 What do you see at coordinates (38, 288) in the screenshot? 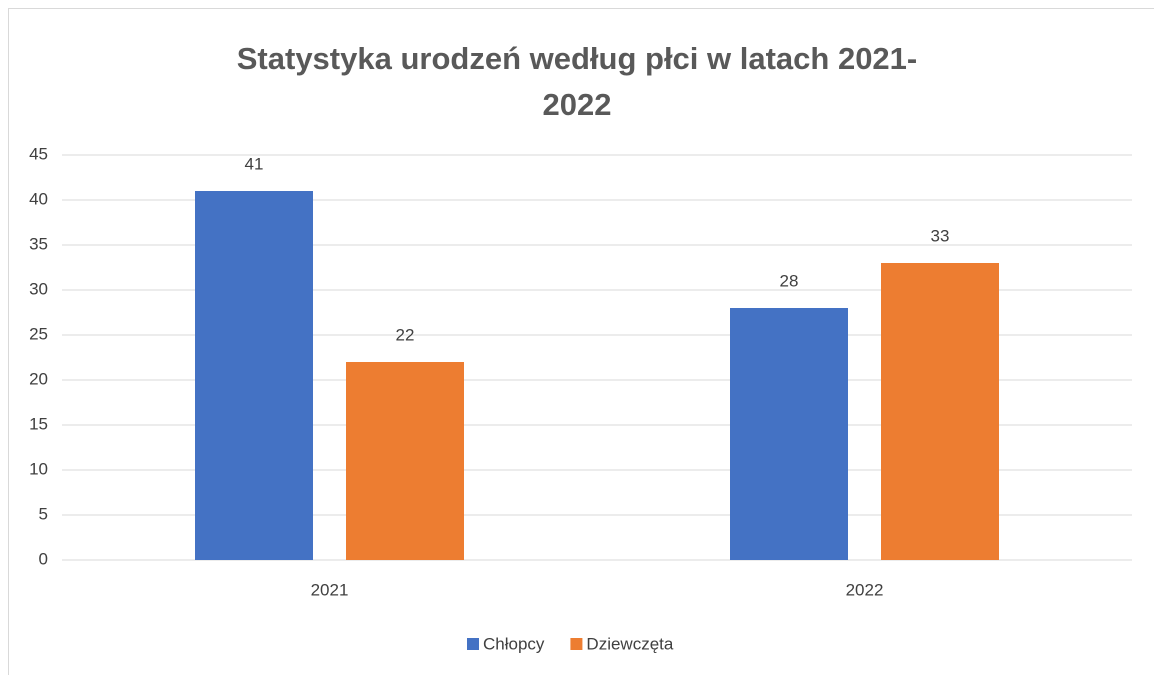
I see `y-tick-label: 30` at bounding box center [38, 288].